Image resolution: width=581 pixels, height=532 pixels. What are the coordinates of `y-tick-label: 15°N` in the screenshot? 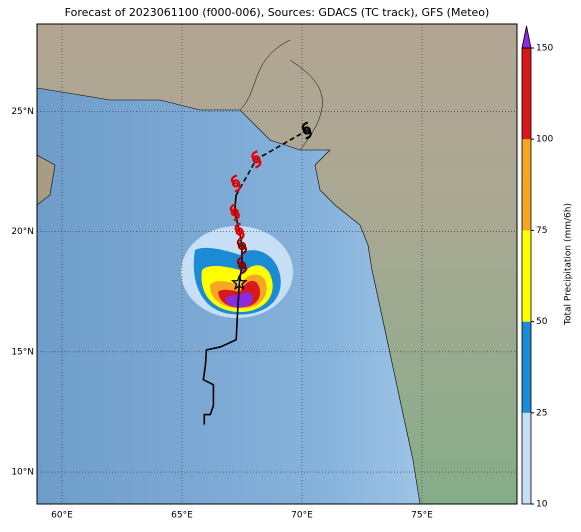 It's located at (22, 352).